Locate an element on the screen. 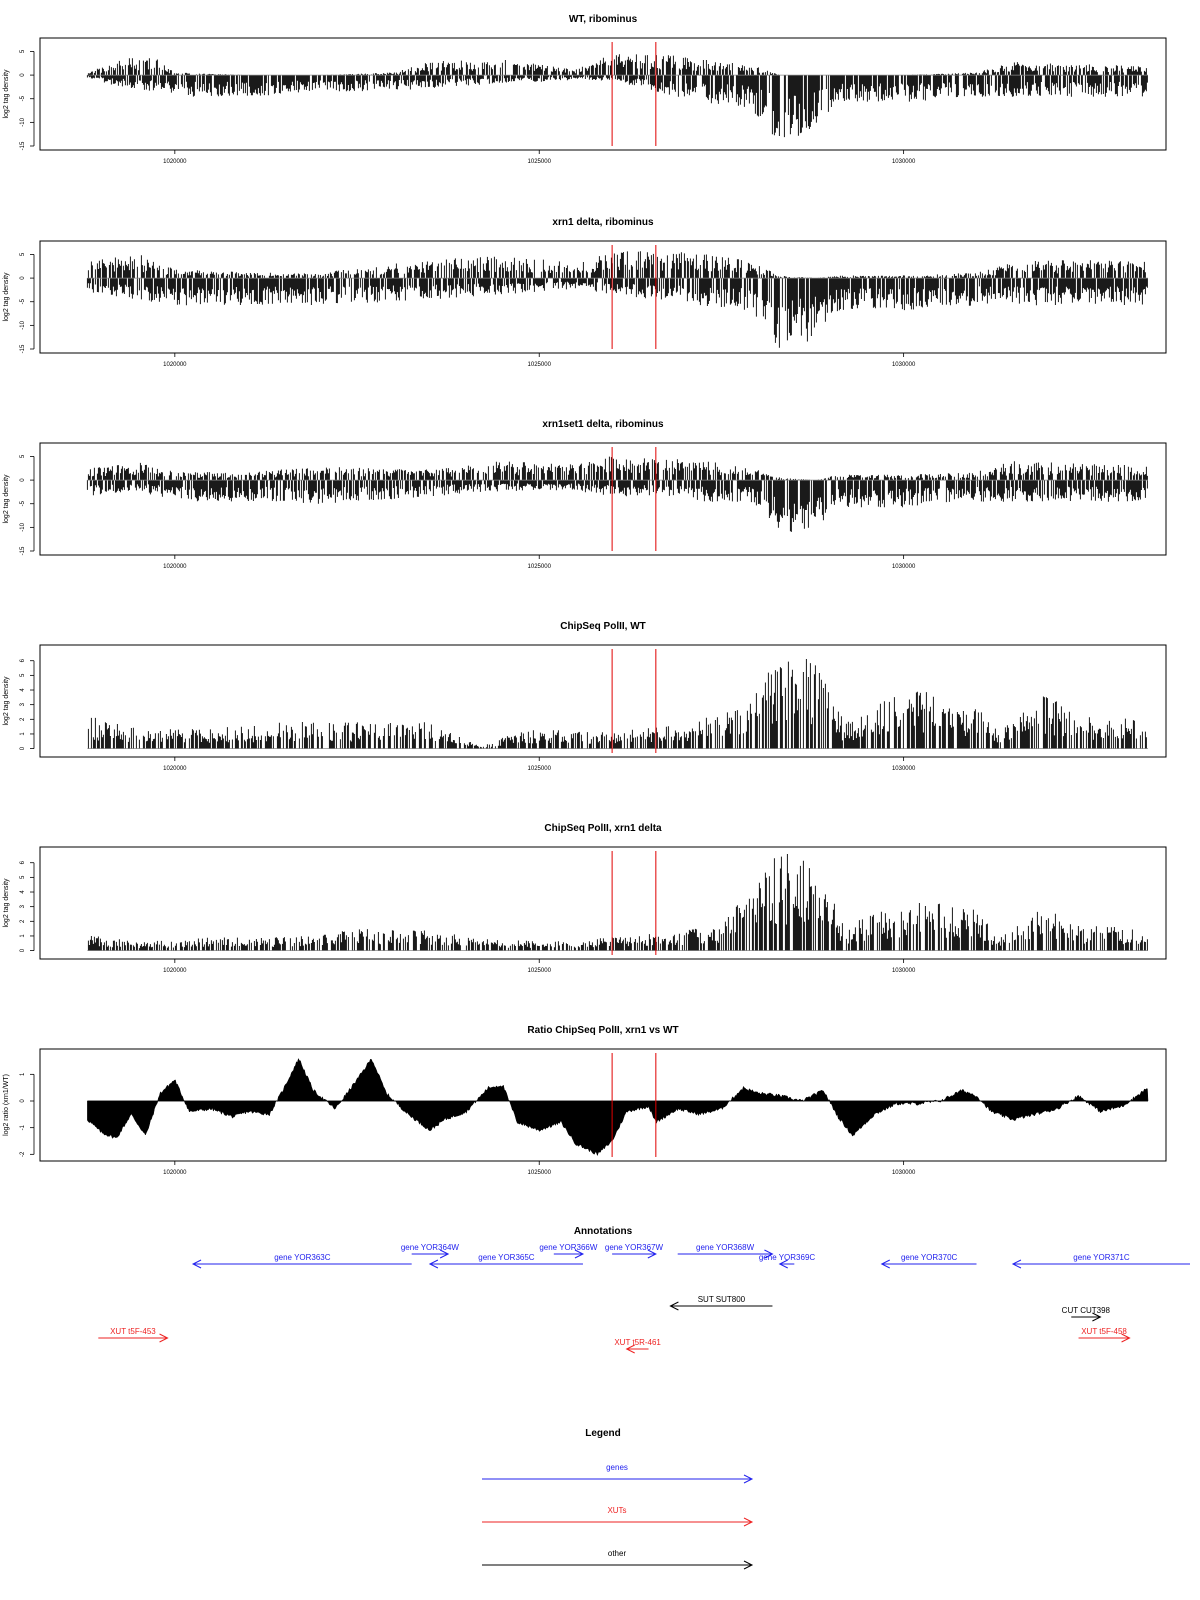 Image resolution: width=1200 pixels, height=1600 pixels. annotation-feature: XUT t5F-458 is located at coordinates (1104, 1335).